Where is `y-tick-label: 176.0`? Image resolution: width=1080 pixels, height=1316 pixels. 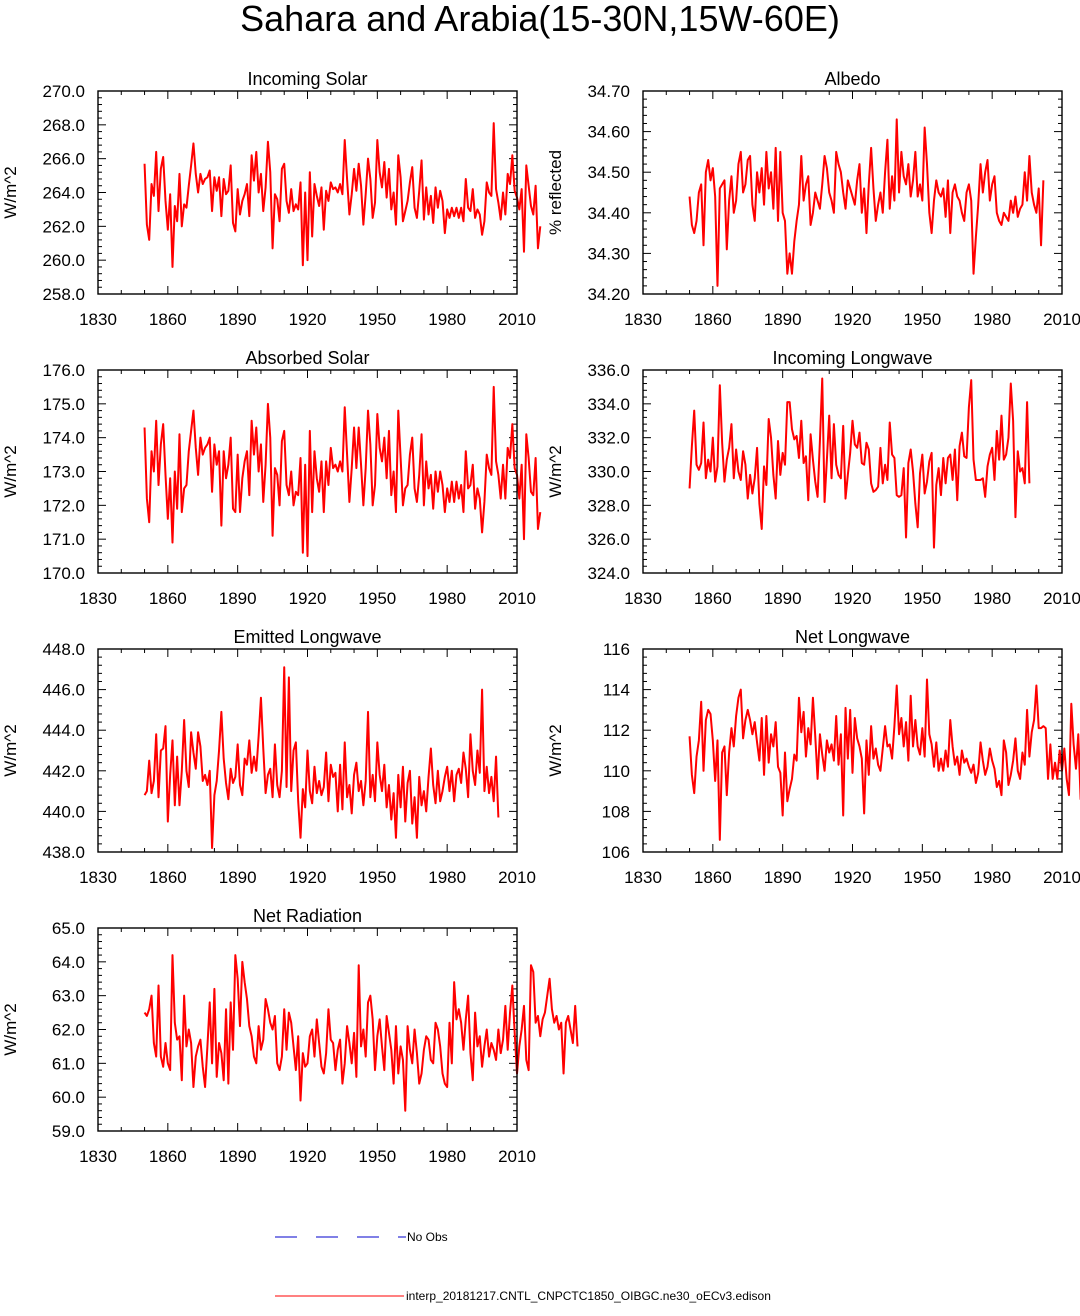 y-tick-label: 176.0 is located at coordinates (63, 370).